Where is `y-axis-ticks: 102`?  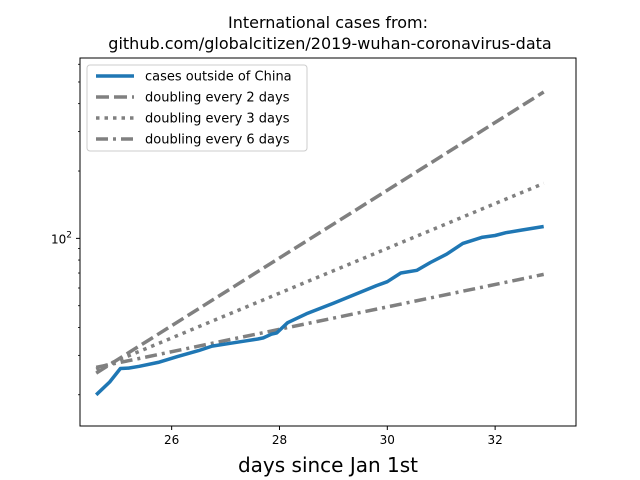
y-axis-ticks: 102 is located at coordinates (65, 229).